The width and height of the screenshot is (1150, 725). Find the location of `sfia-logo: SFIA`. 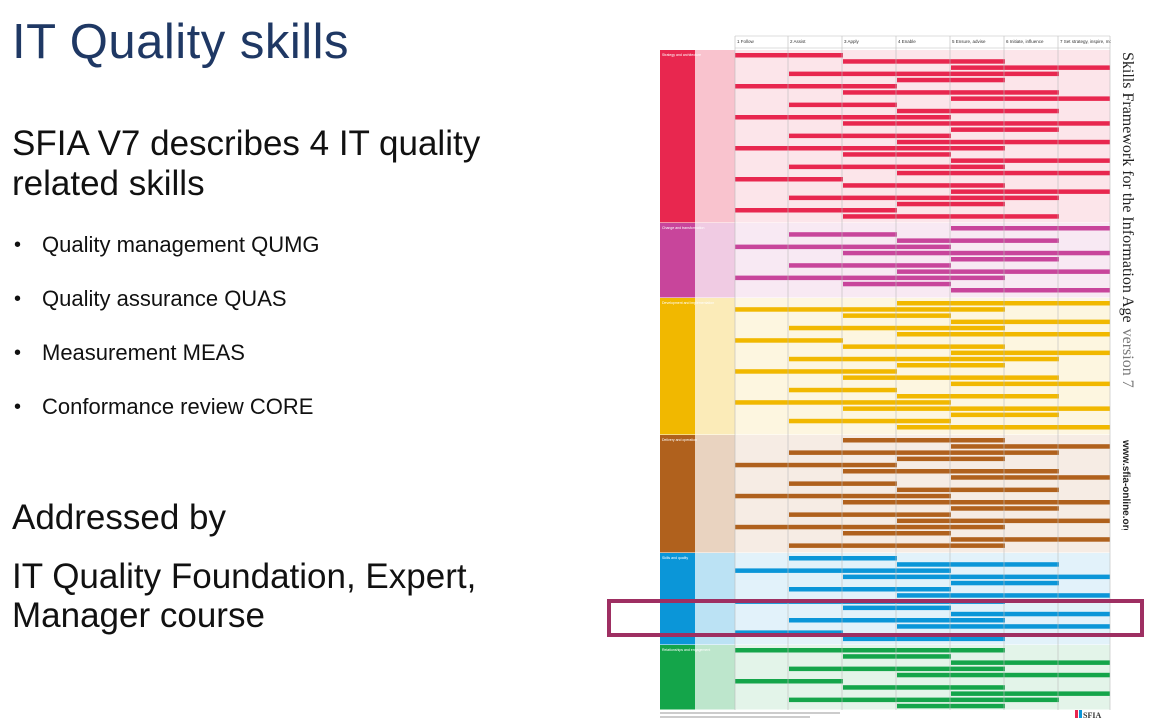

sfia-logo: SFIA is located at coordinates (1092, 715).